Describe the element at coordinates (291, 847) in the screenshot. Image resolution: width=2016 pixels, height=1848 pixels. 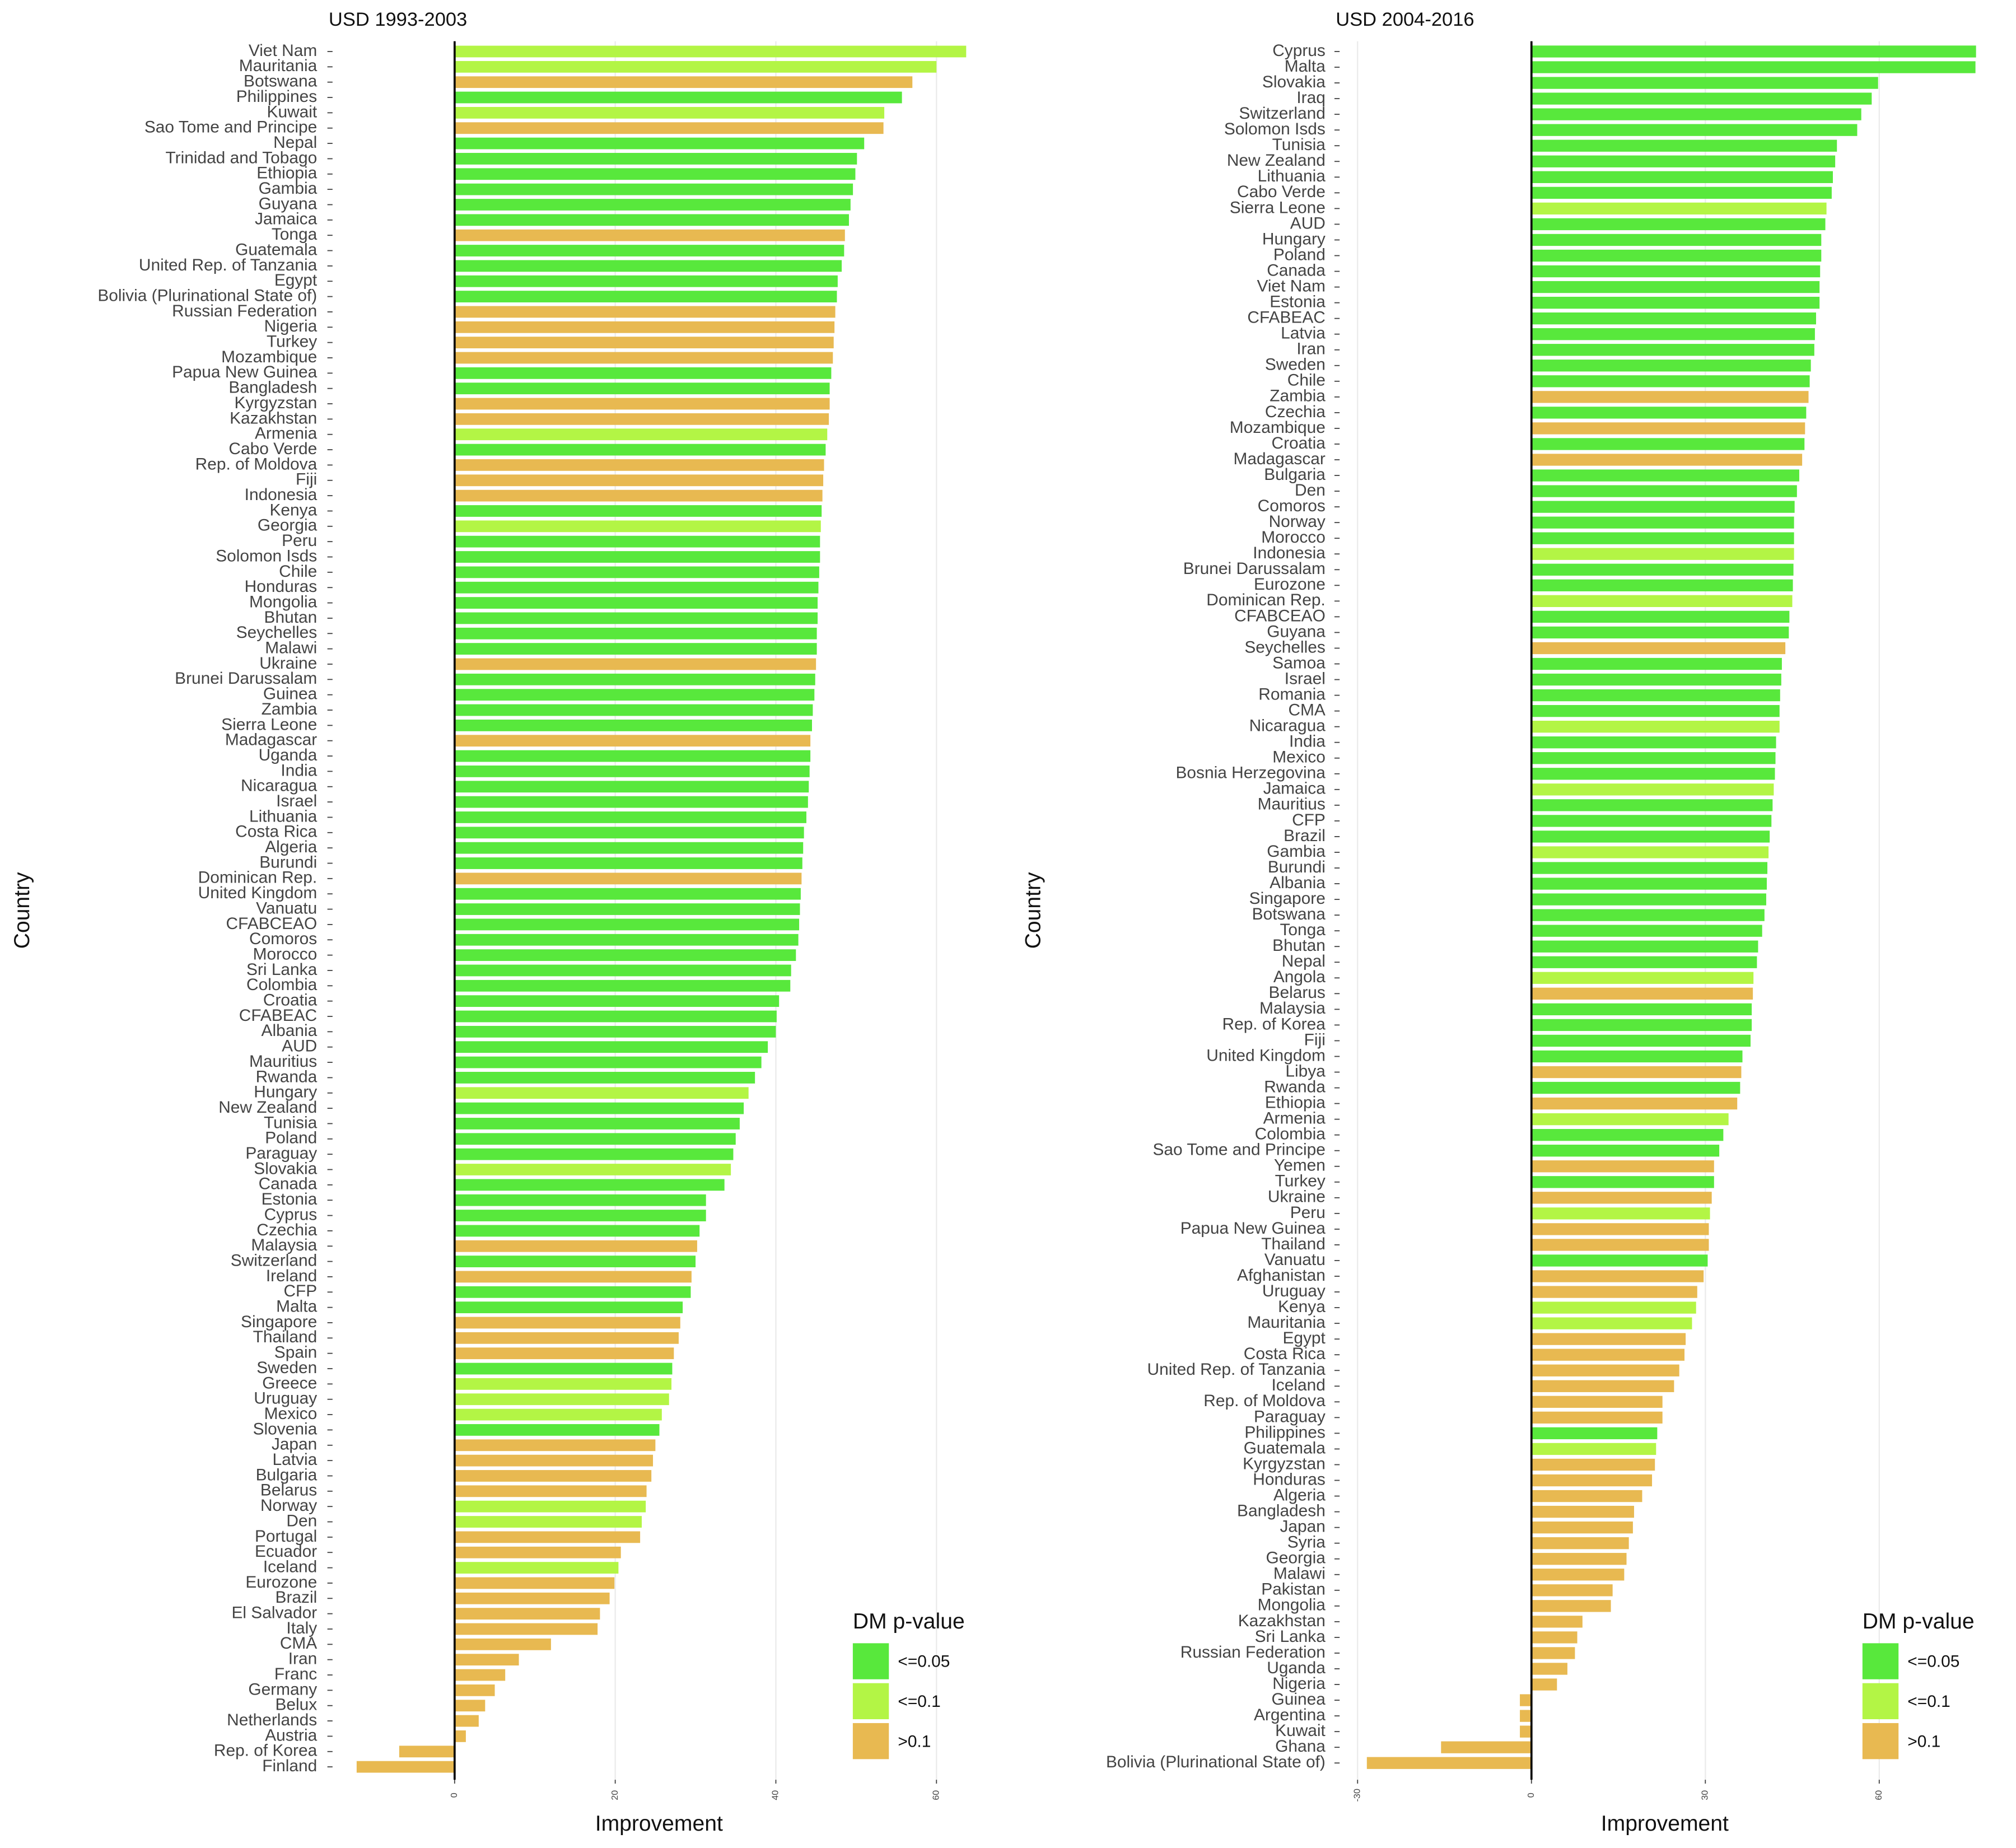
I see `category-label: Algeria` at that location.